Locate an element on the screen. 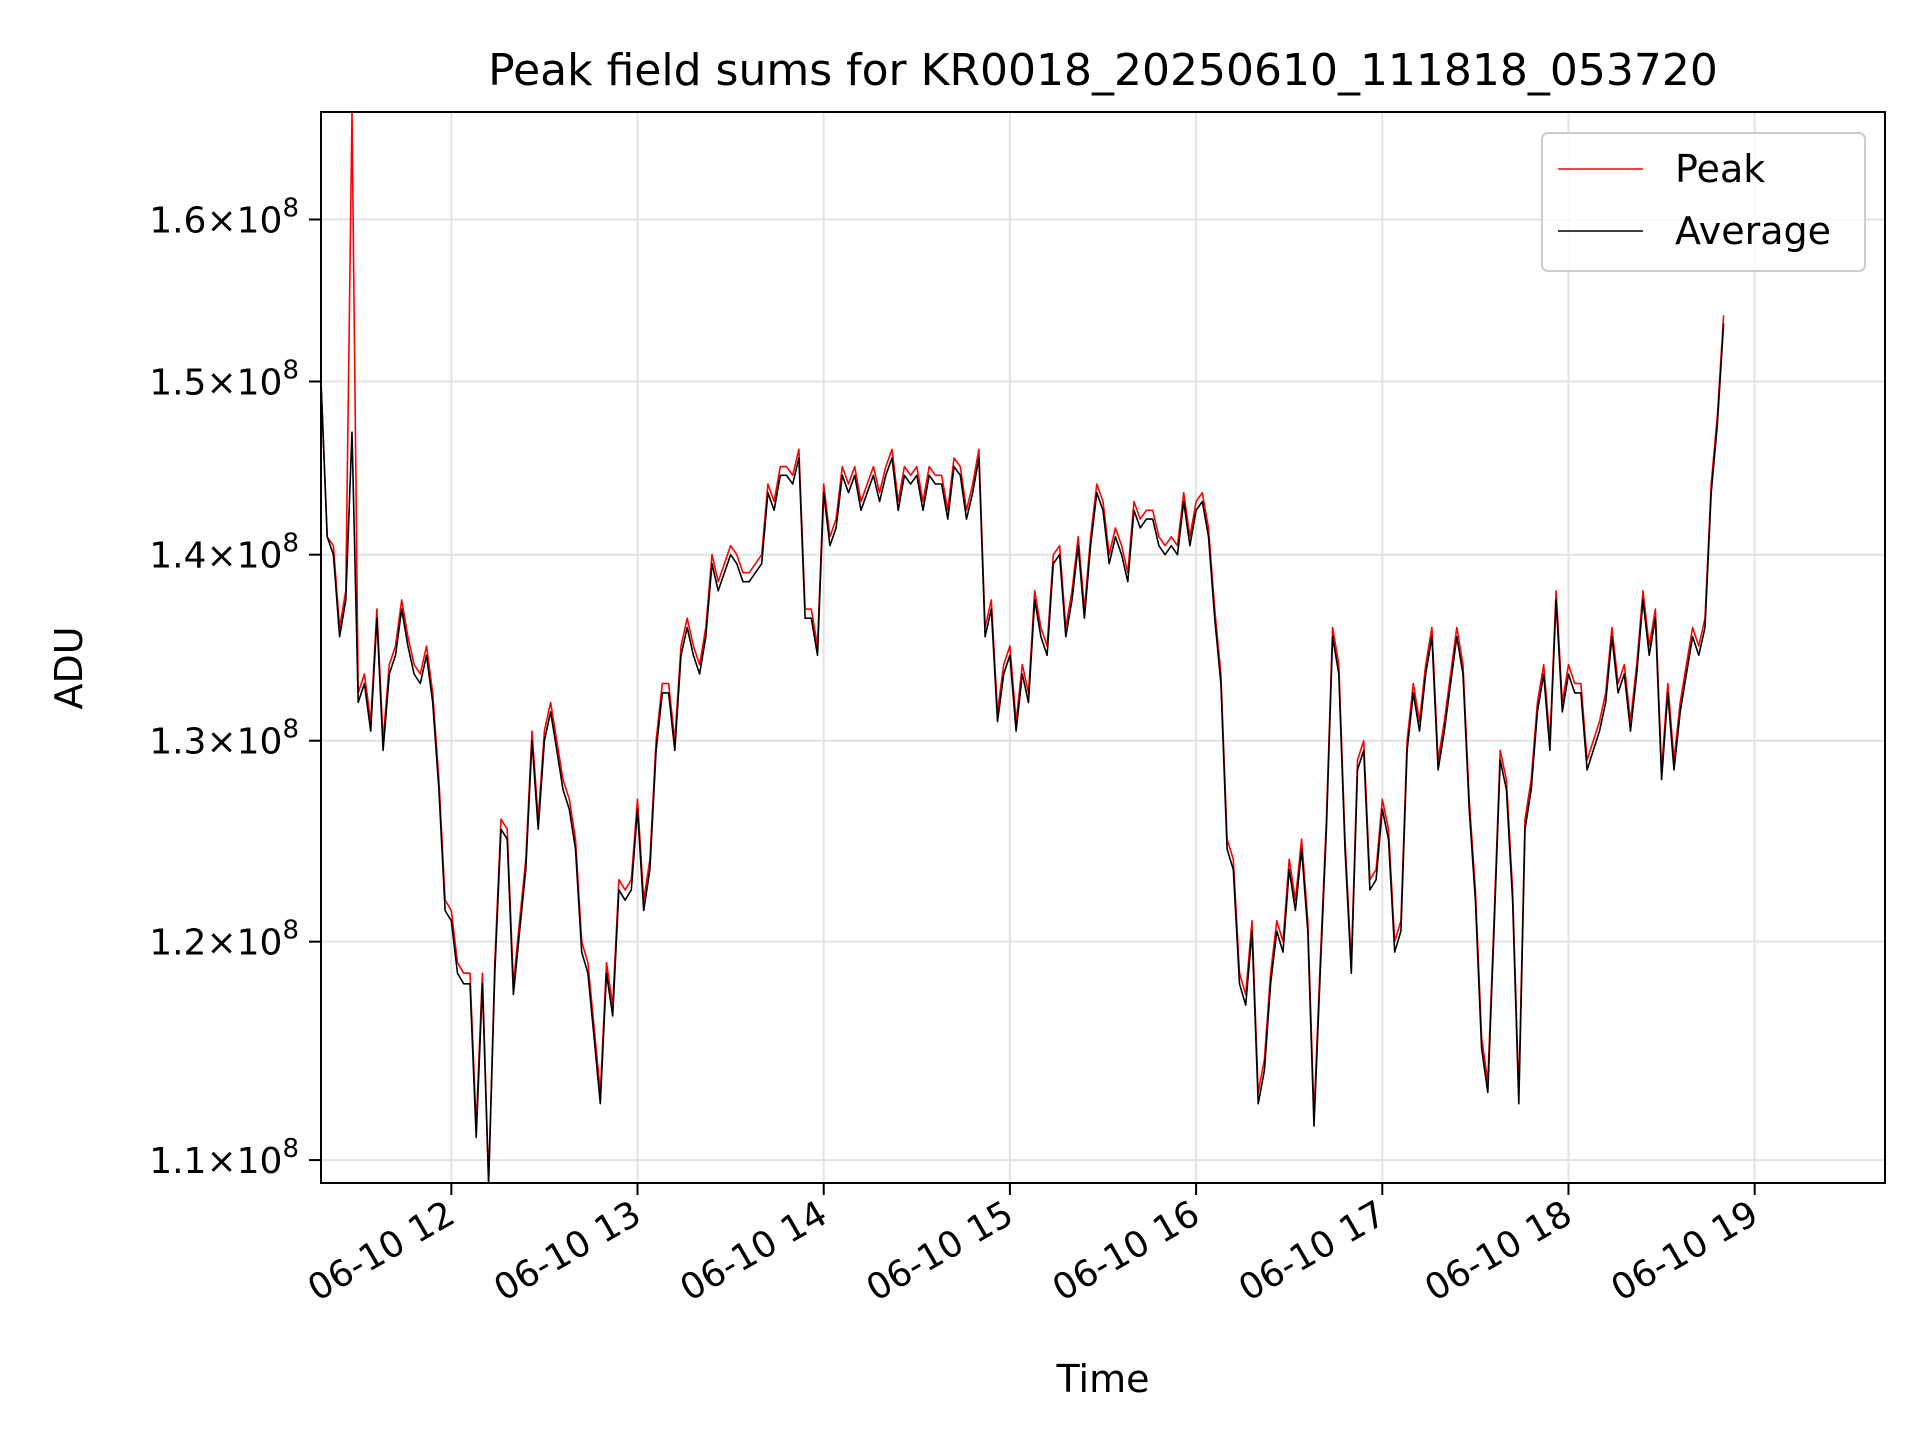 This screenshot has height=1440, width=1920. y-tick-label: 1.6×108 is located at coordinates (224, 217).